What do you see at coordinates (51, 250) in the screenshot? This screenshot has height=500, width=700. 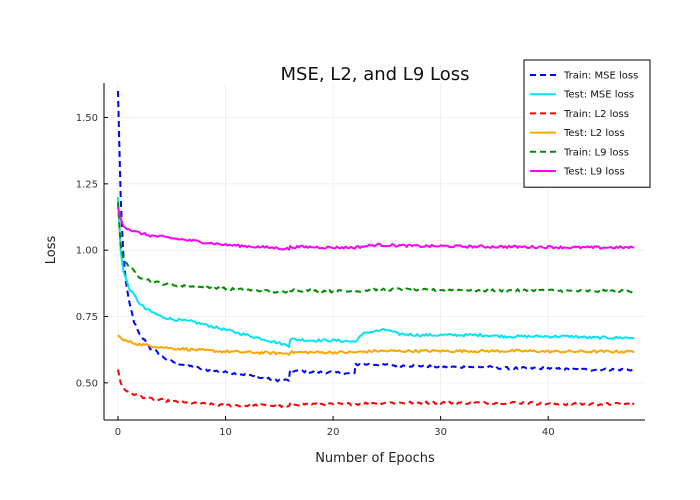 I see `y-axis-title: Loss` at bounding box center [51, 250].